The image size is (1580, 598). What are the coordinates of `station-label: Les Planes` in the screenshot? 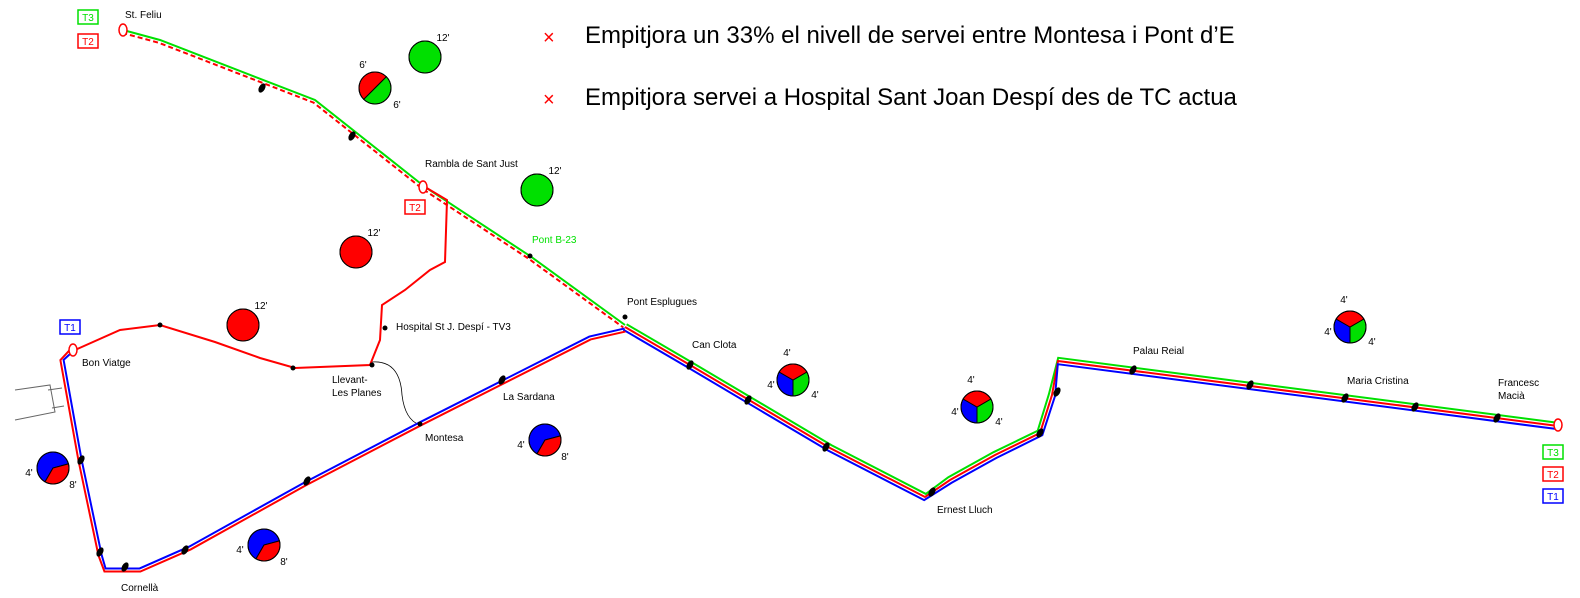 It's located at (356, 393).